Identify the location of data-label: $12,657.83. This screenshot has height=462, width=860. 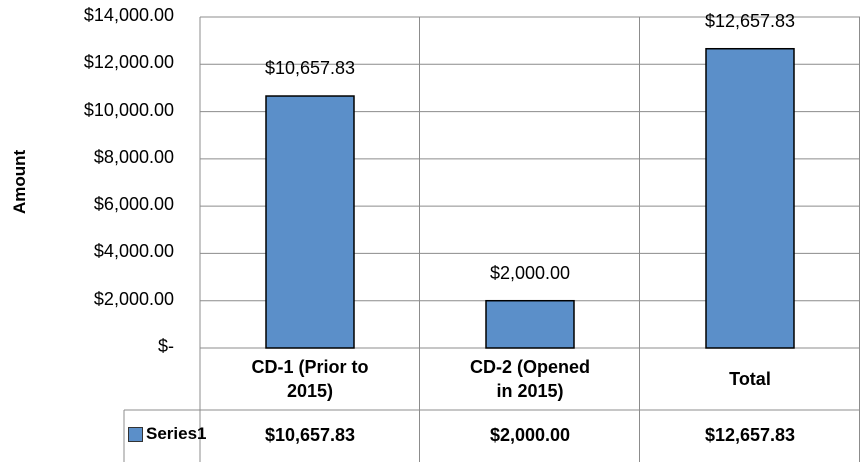
(750, 20).